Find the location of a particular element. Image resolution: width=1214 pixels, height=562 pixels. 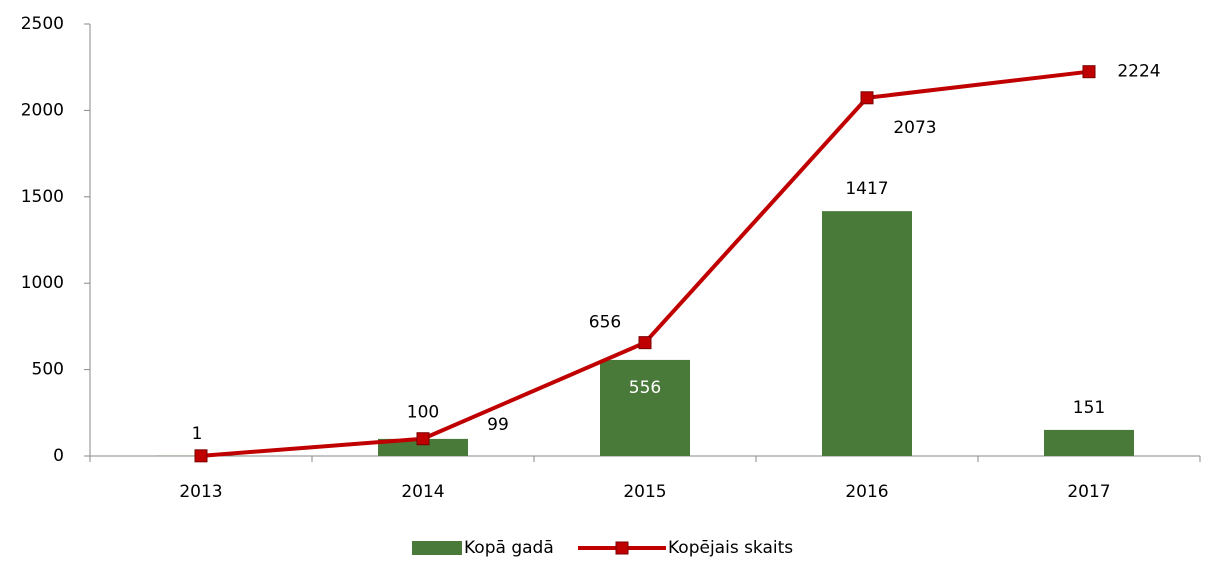

x-tick-label: 2013 is located at coordinates (200, 492).